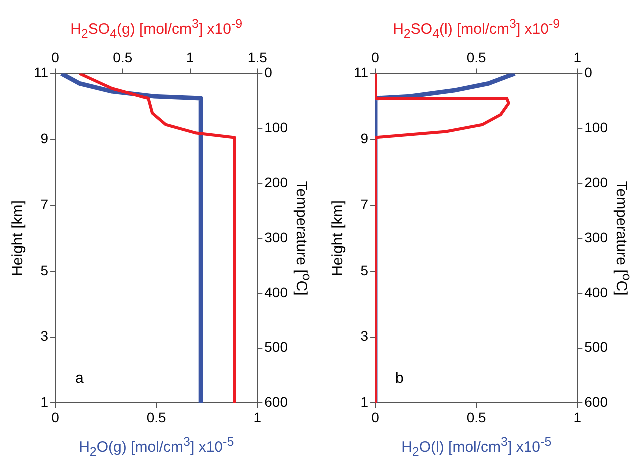 Image resolution: width=640 pixels, height=467 pixels. I want to click on x-axis-title: H$_{2}$O(g) [mol/cm$^{3}$] x10$^{-5}$, so click(156, 446).